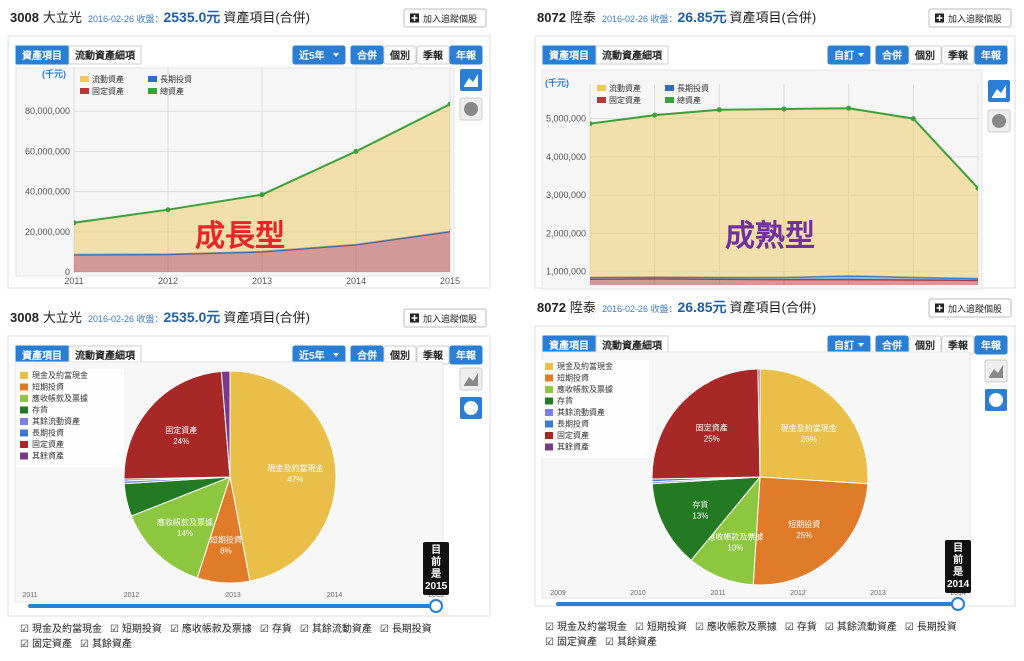 The image size is (1024, 661). I want to click on slice-value-label: 8%, so click(226, 551).